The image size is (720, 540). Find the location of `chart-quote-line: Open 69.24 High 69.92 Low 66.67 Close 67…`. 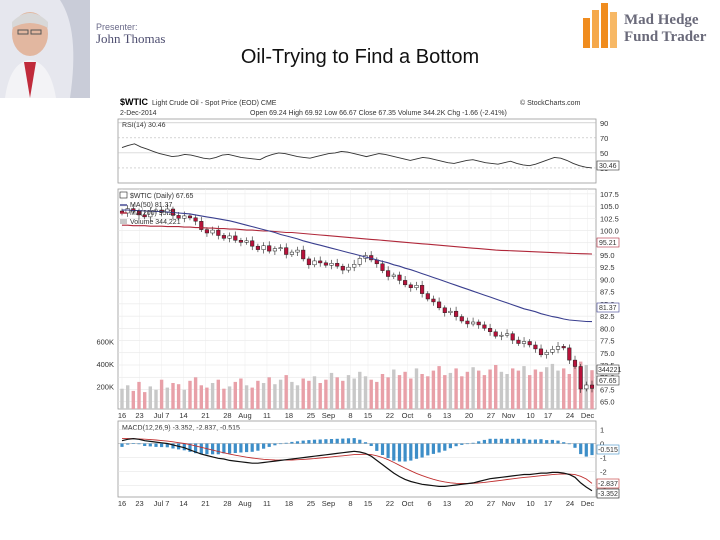

chart-quote-line: Open 69.24 High 69.92 Low 66.67 Close 67… is located at coordinates (378, 113).